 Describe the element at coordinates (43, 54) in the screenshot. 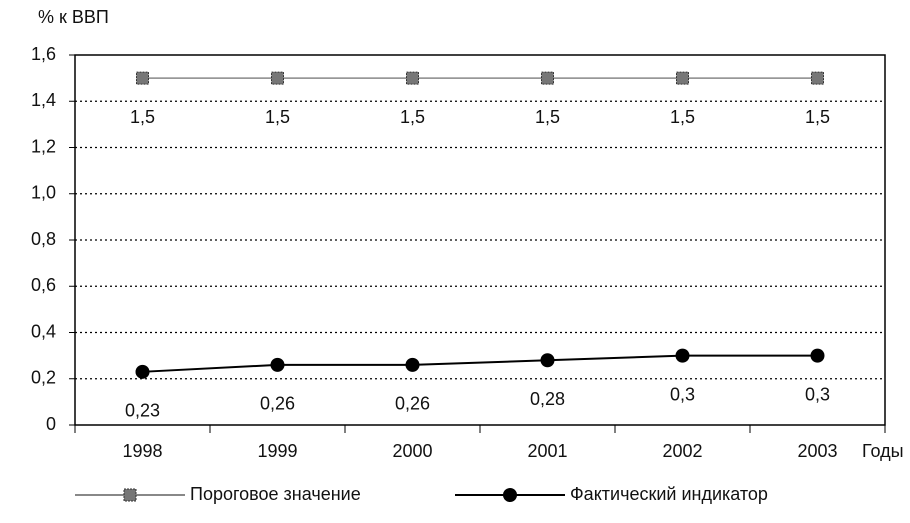

I see `y-tick-label: 1,6` at that location.